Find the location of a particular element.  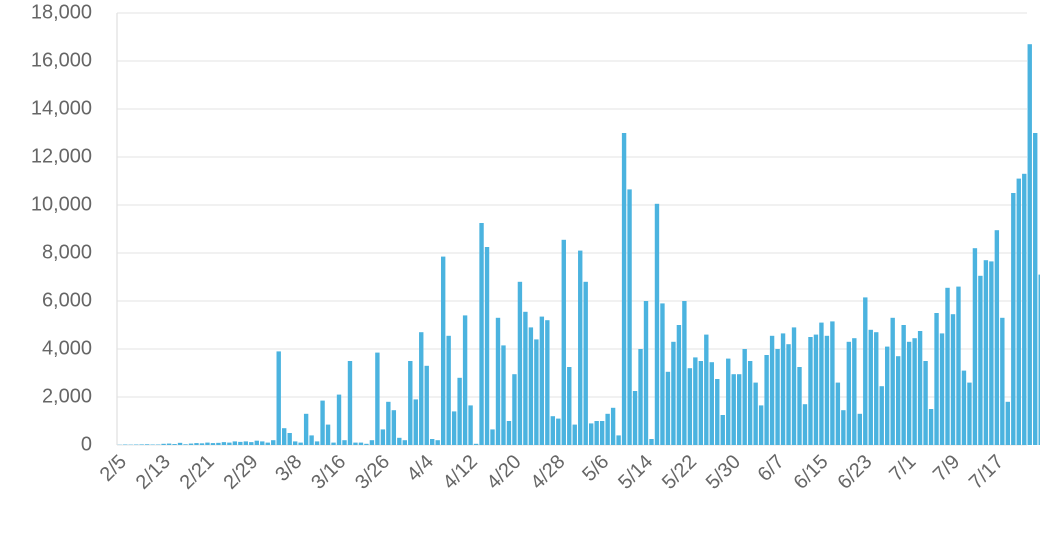

y-tick-label: 0 is located at coordinates (86, 444).